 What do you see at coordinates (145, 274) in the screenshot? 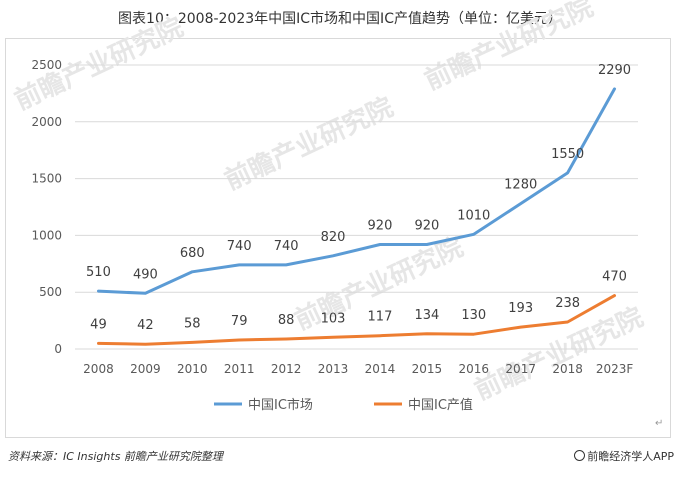
I see `data-label: 490` at bounding box center [145, 274].